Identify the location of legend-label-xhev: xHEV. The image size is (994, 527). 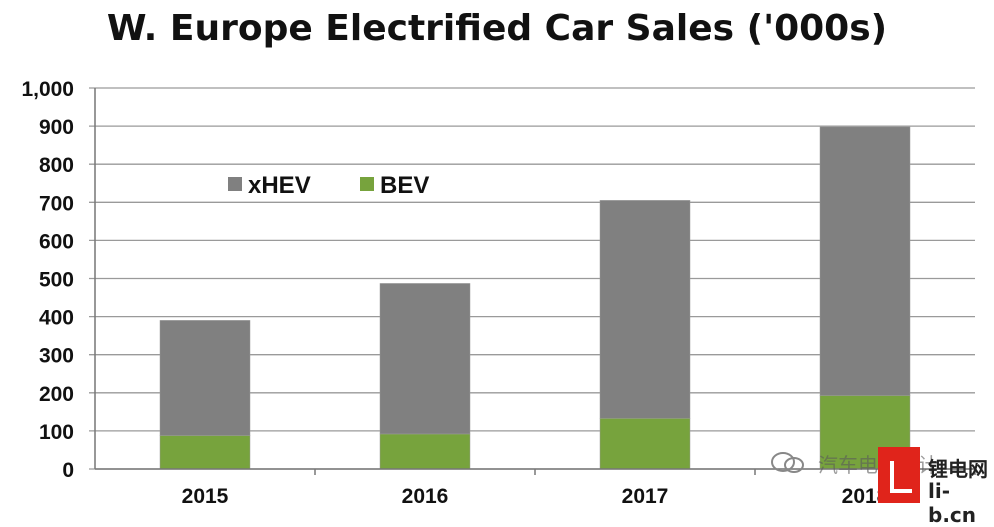
(279, 185).